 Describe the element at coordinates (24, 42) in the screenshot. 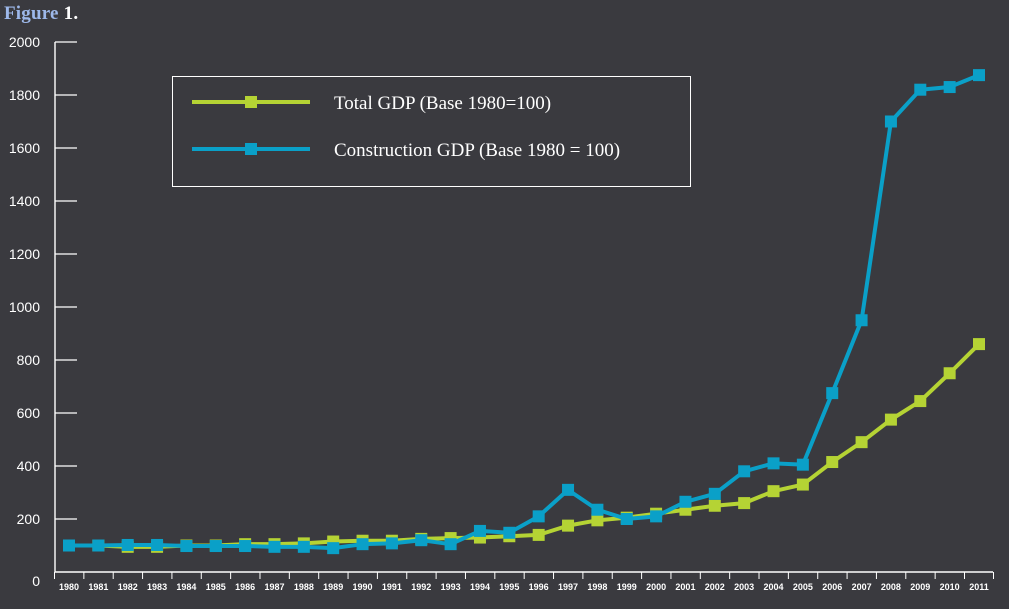

I see `y-tick-label: 2000` at that location.